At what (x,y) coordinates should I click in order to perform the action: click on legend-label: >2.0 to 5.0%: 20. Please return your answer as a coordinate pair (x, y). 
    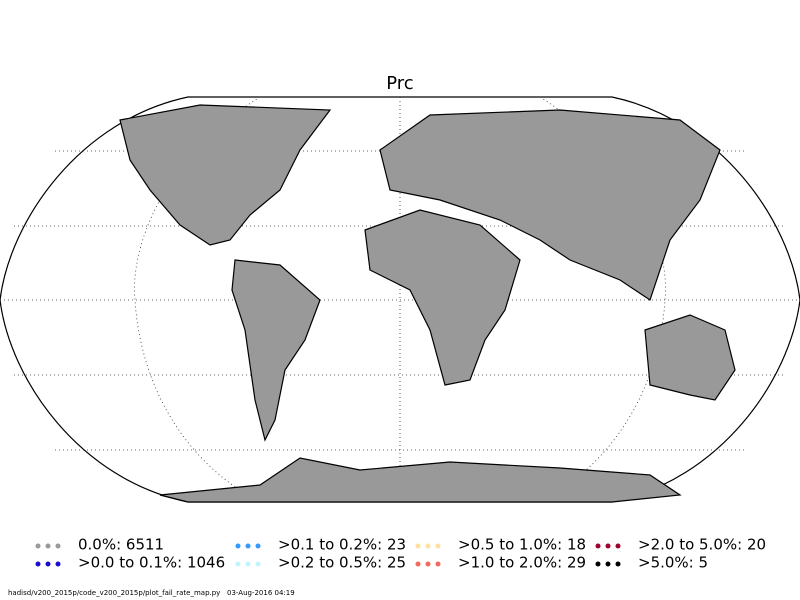
    Looking at the image, I should click on (702, 545).